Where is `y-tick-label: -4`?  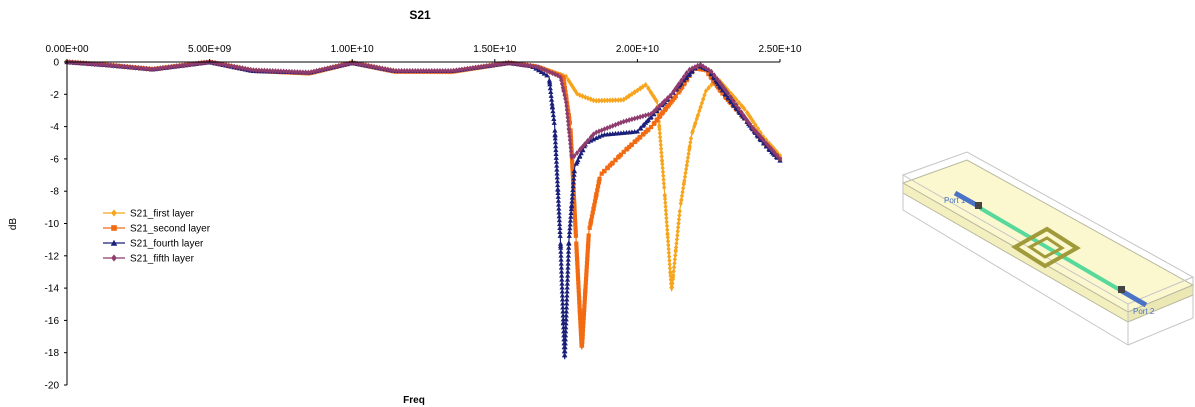 y-tick-label: -4 is located at coordinates (54, 127).